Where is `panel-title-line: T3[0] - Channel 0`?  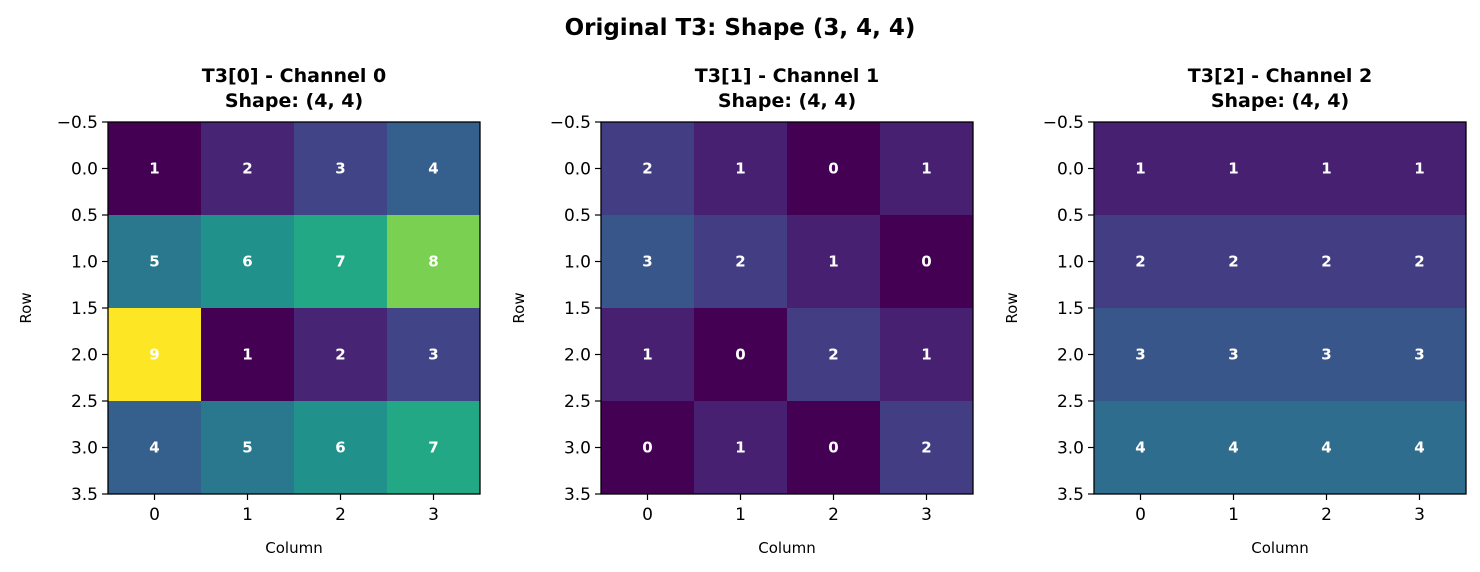
panel-title-line: T3[0] - Channel 0 is located at coordinates (294, 76).